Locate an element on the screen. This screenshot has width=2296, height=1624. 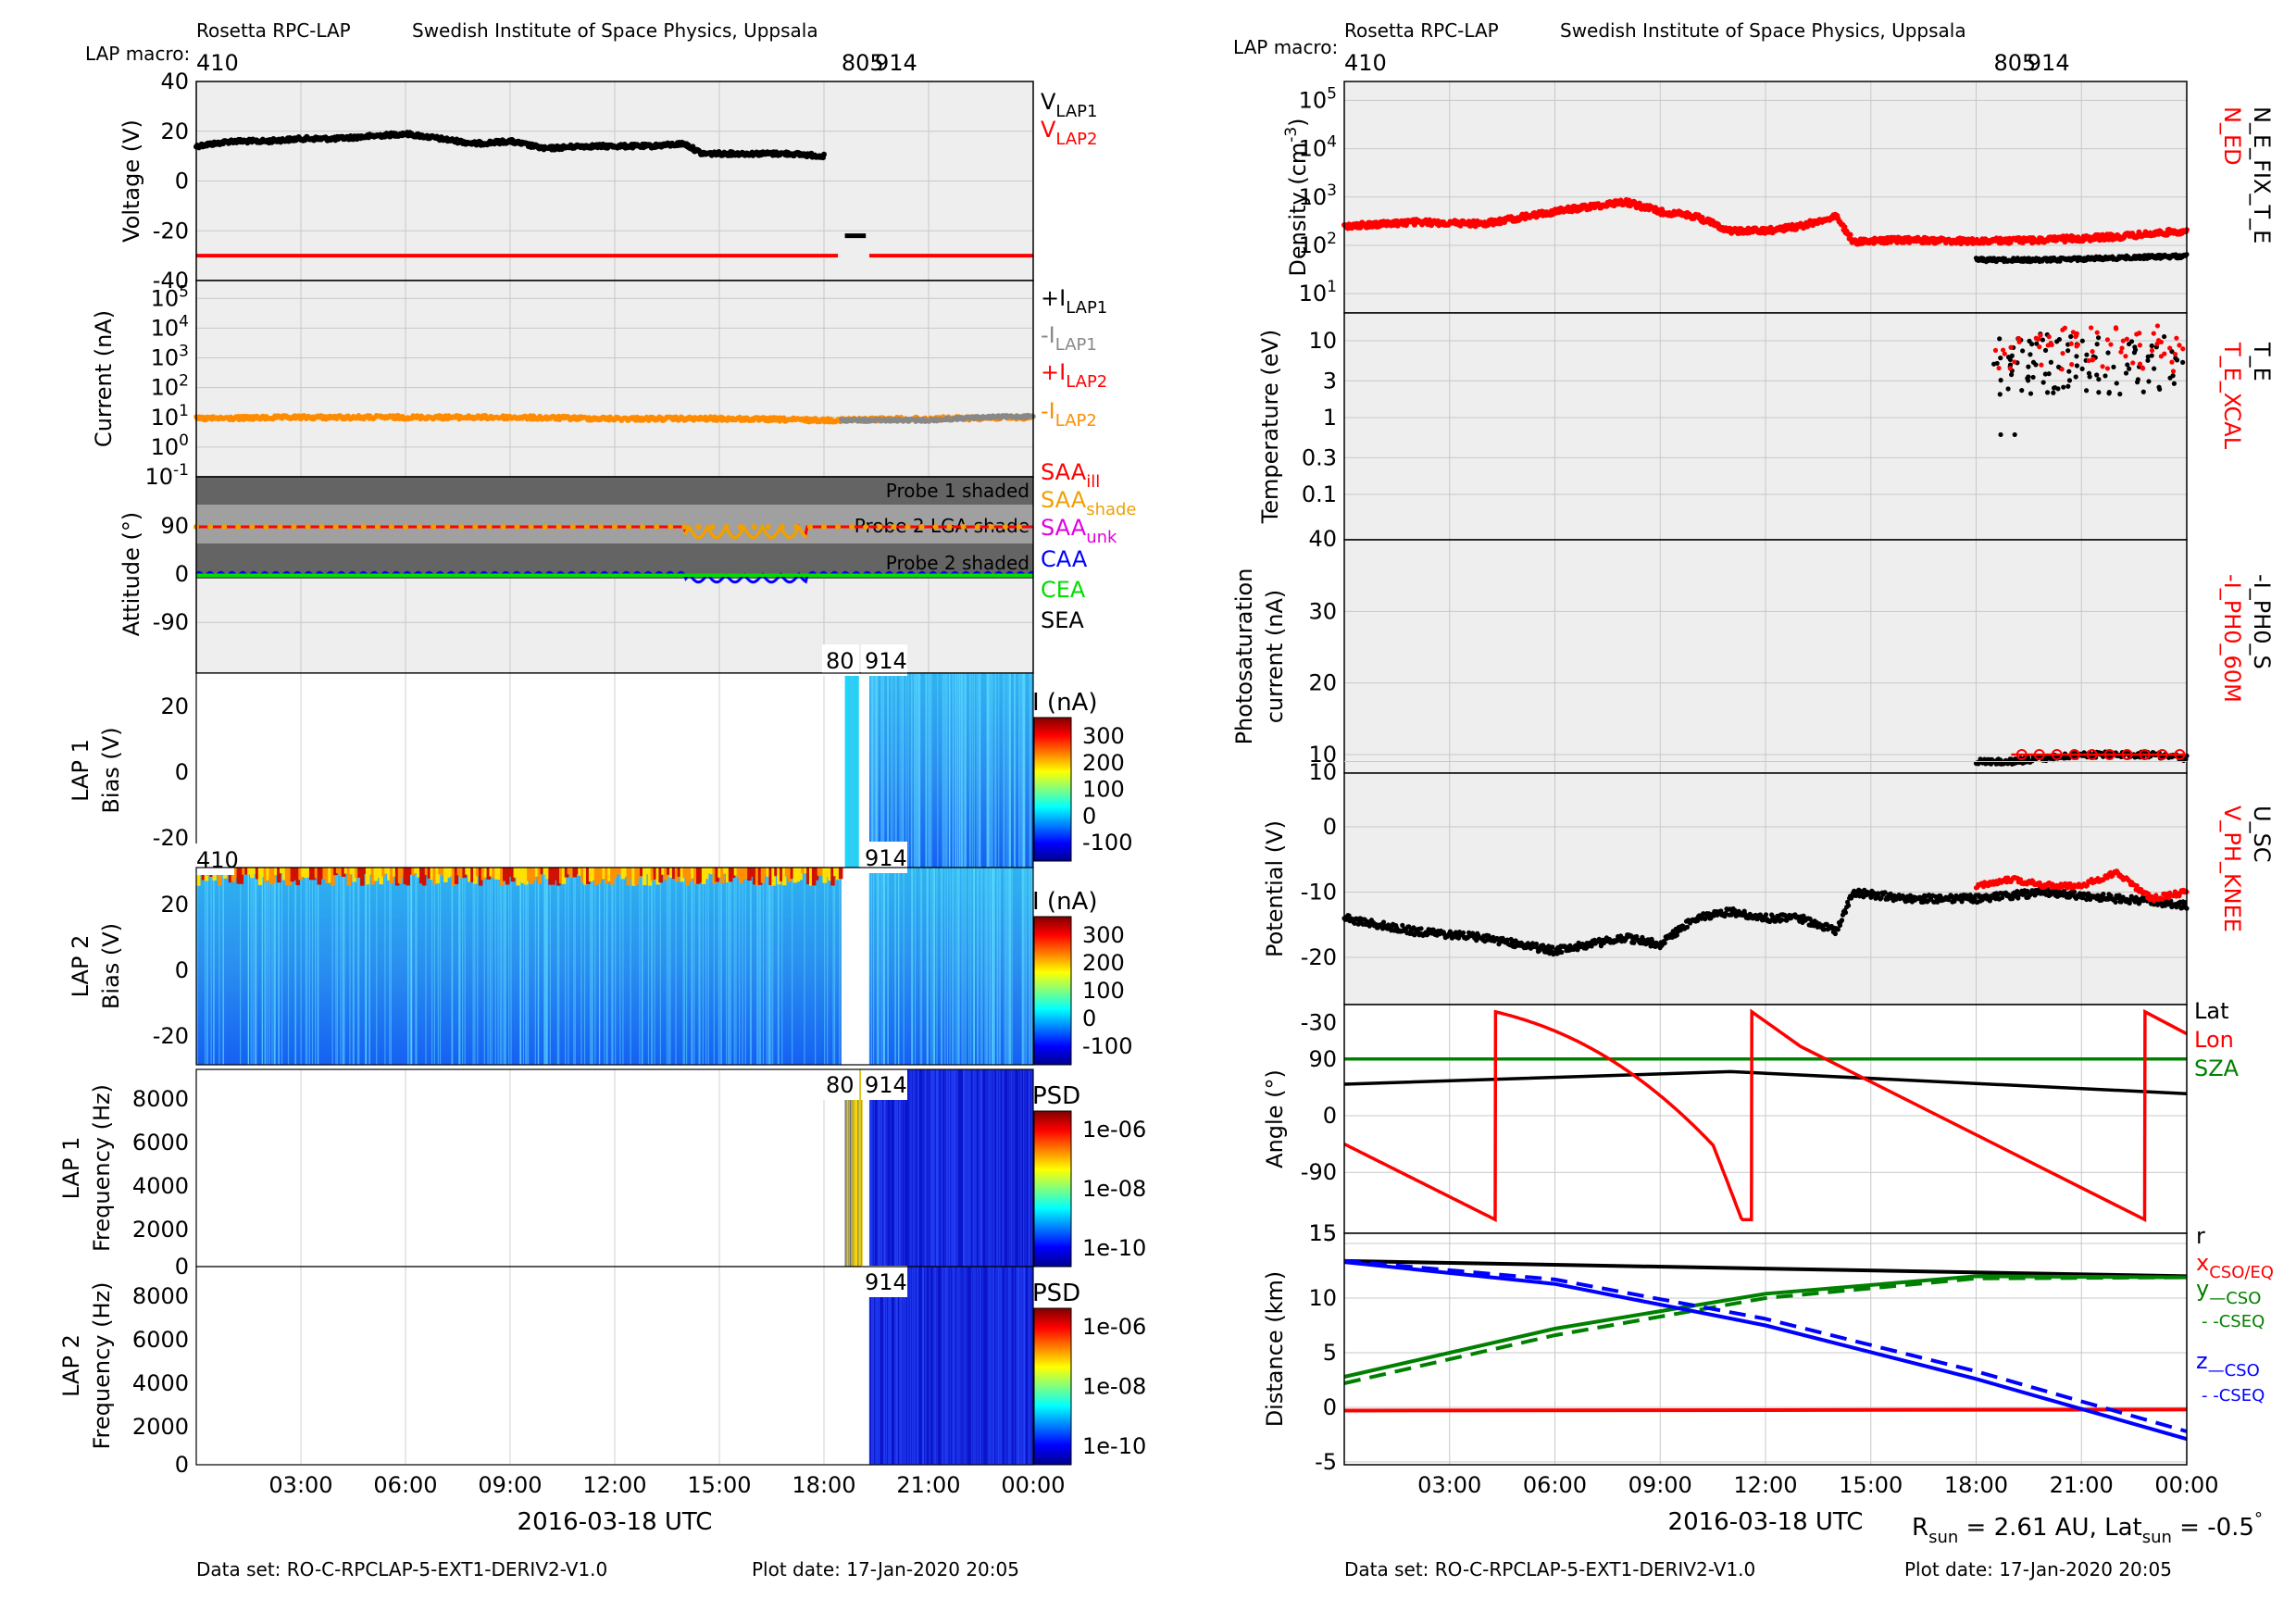
photo-ylabel2: current (nA) is located at coordinates (1275, 657).